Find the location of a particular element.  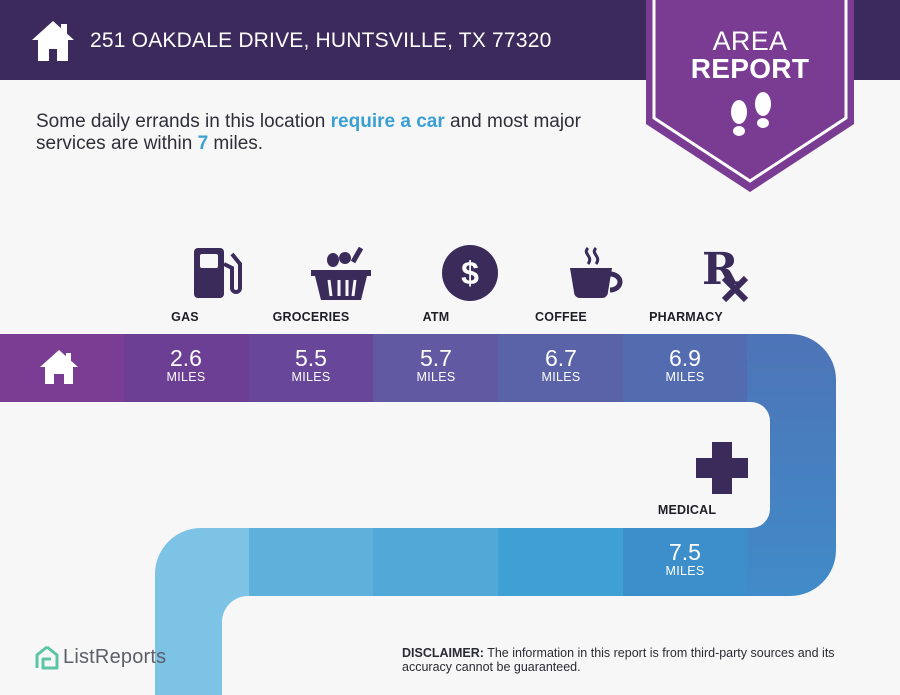

intro-highlight-car: require a car is located at coordinates (387, 121).